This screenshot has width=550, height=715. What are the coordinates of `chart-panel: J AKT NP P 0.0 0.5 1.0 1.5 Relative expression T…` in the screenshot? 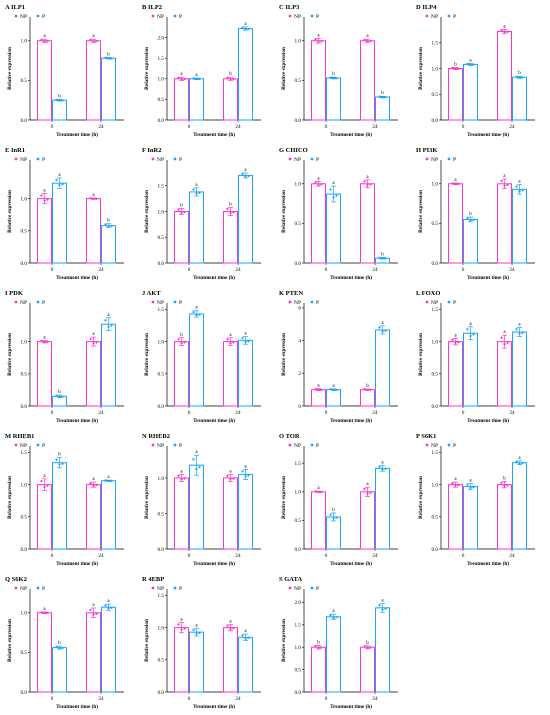 It's located at (201, 357).